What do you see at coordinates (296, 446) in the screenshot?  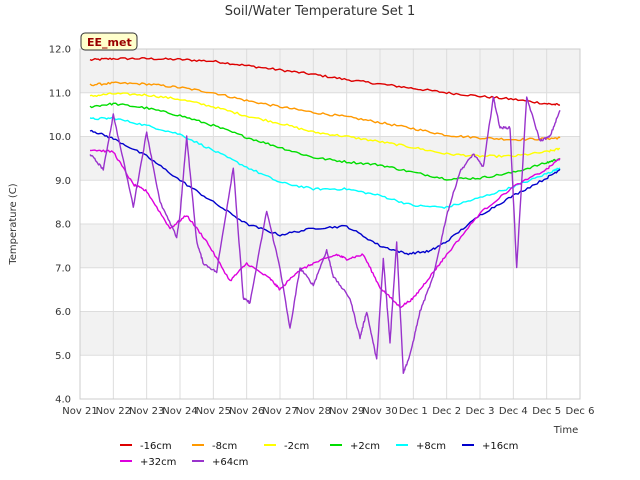 I see `legend-label: -2cm` at bounding box center [296, 446].